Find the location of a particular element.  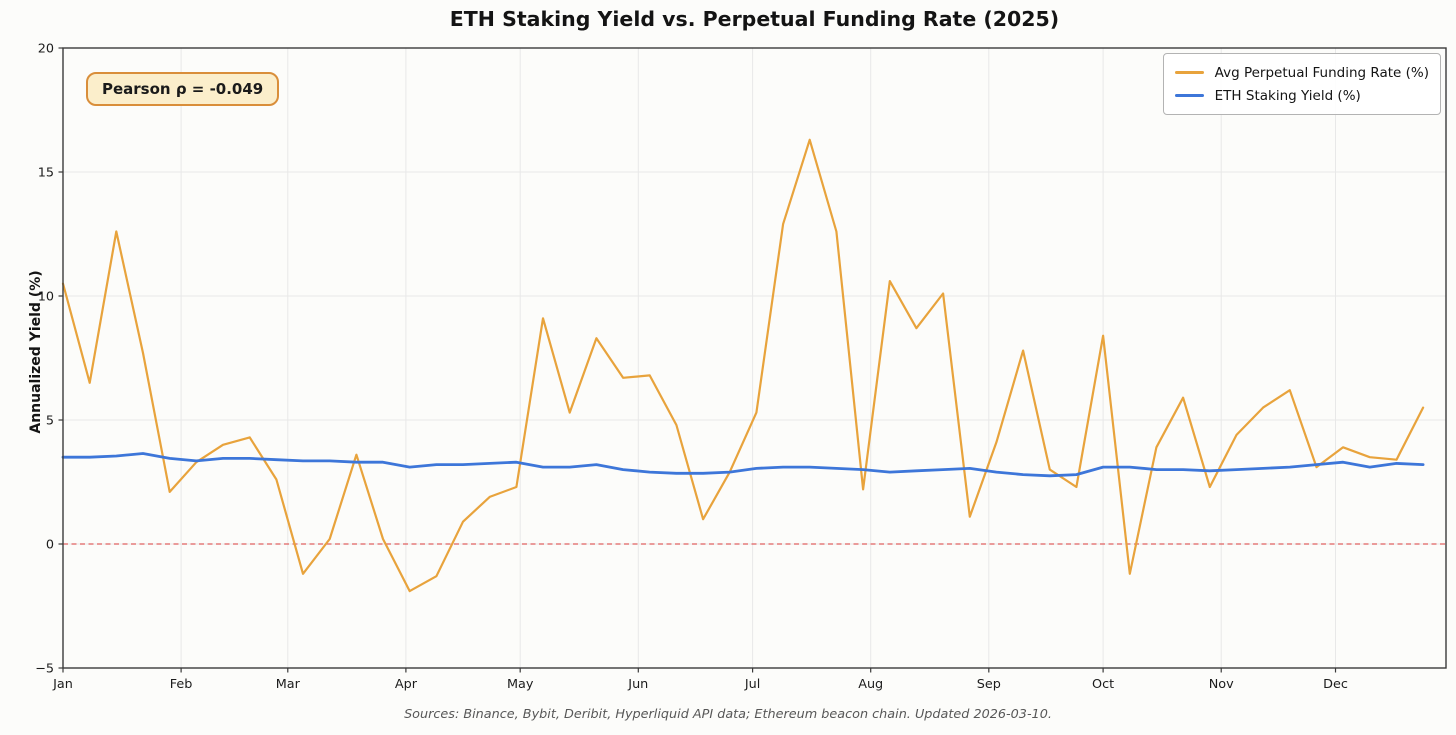

x-tick-label: Oct is located at coordinates (1103, 684).